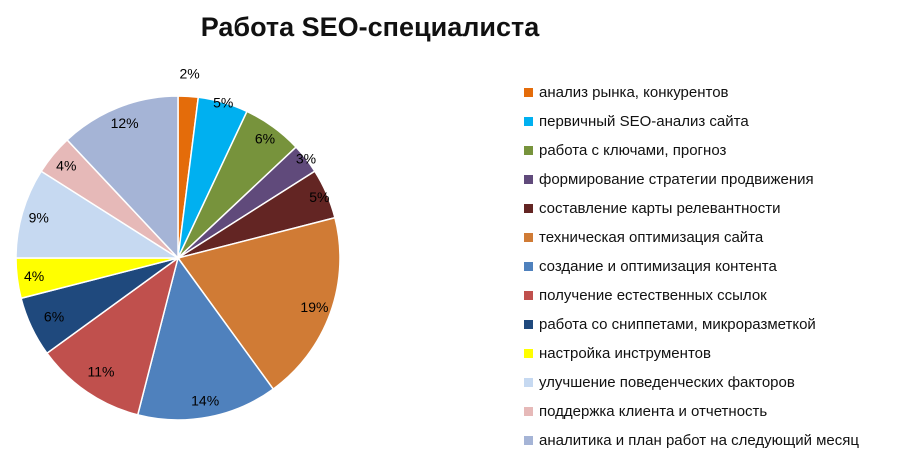  What do you see at coordinates (660, 208) in the screenshot?
I see `legend-label: составление карты релевантности` at bounding box center [660, 208].